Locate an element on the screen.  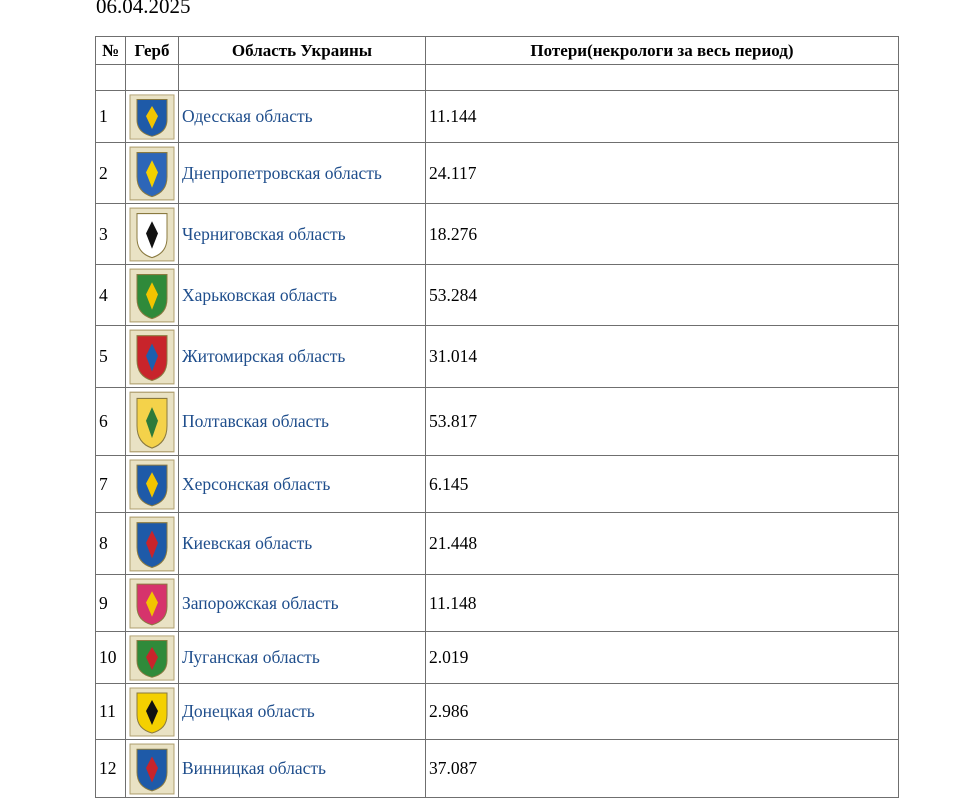
region-link: Полтавская область is located at coordinates (255, 421).